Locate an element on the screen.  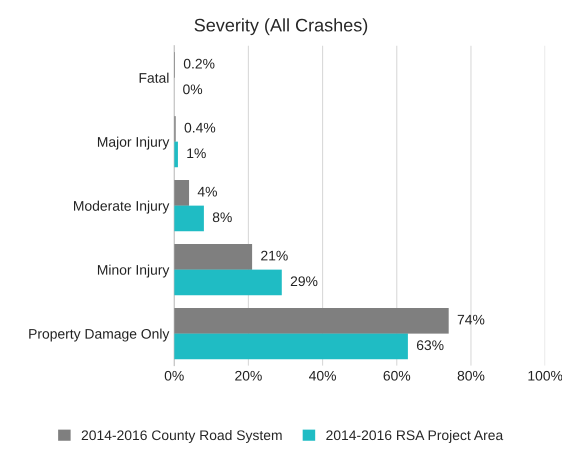
y-tick-label: Fatal is located at coordinates (154, 77).